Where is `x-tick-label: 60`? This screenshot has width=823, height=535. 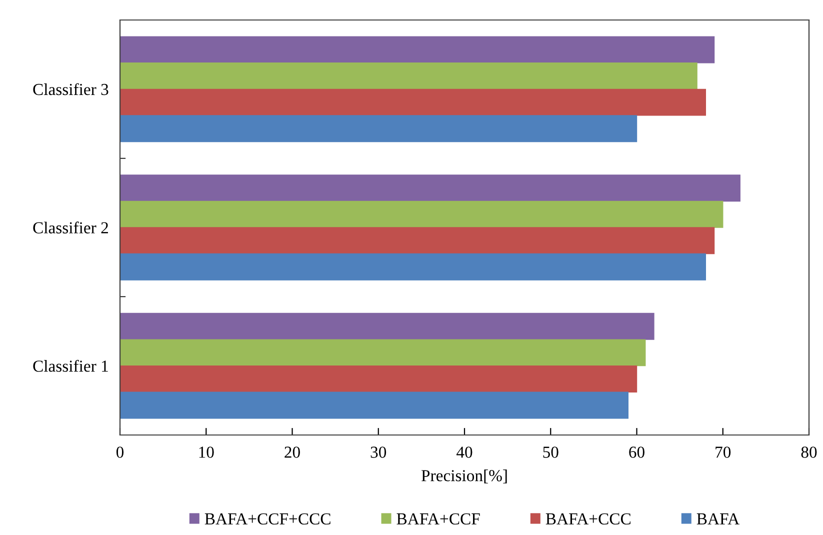 x-tick-label: 60 is located at coordinates (636, 452).